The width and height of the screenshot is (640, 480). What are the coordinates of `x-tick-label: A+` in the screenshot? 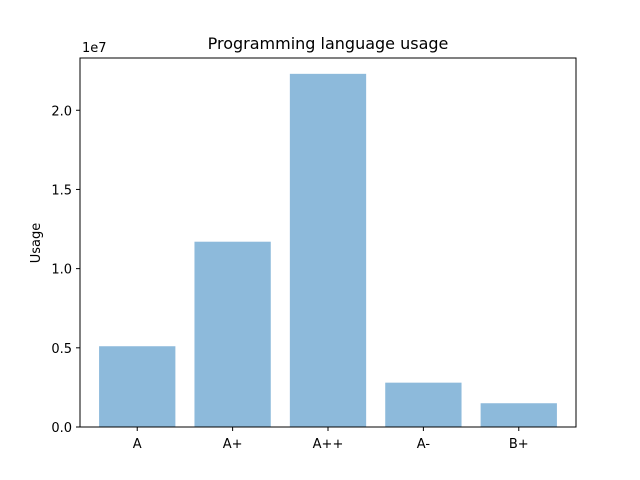 It's located at (233, 444).